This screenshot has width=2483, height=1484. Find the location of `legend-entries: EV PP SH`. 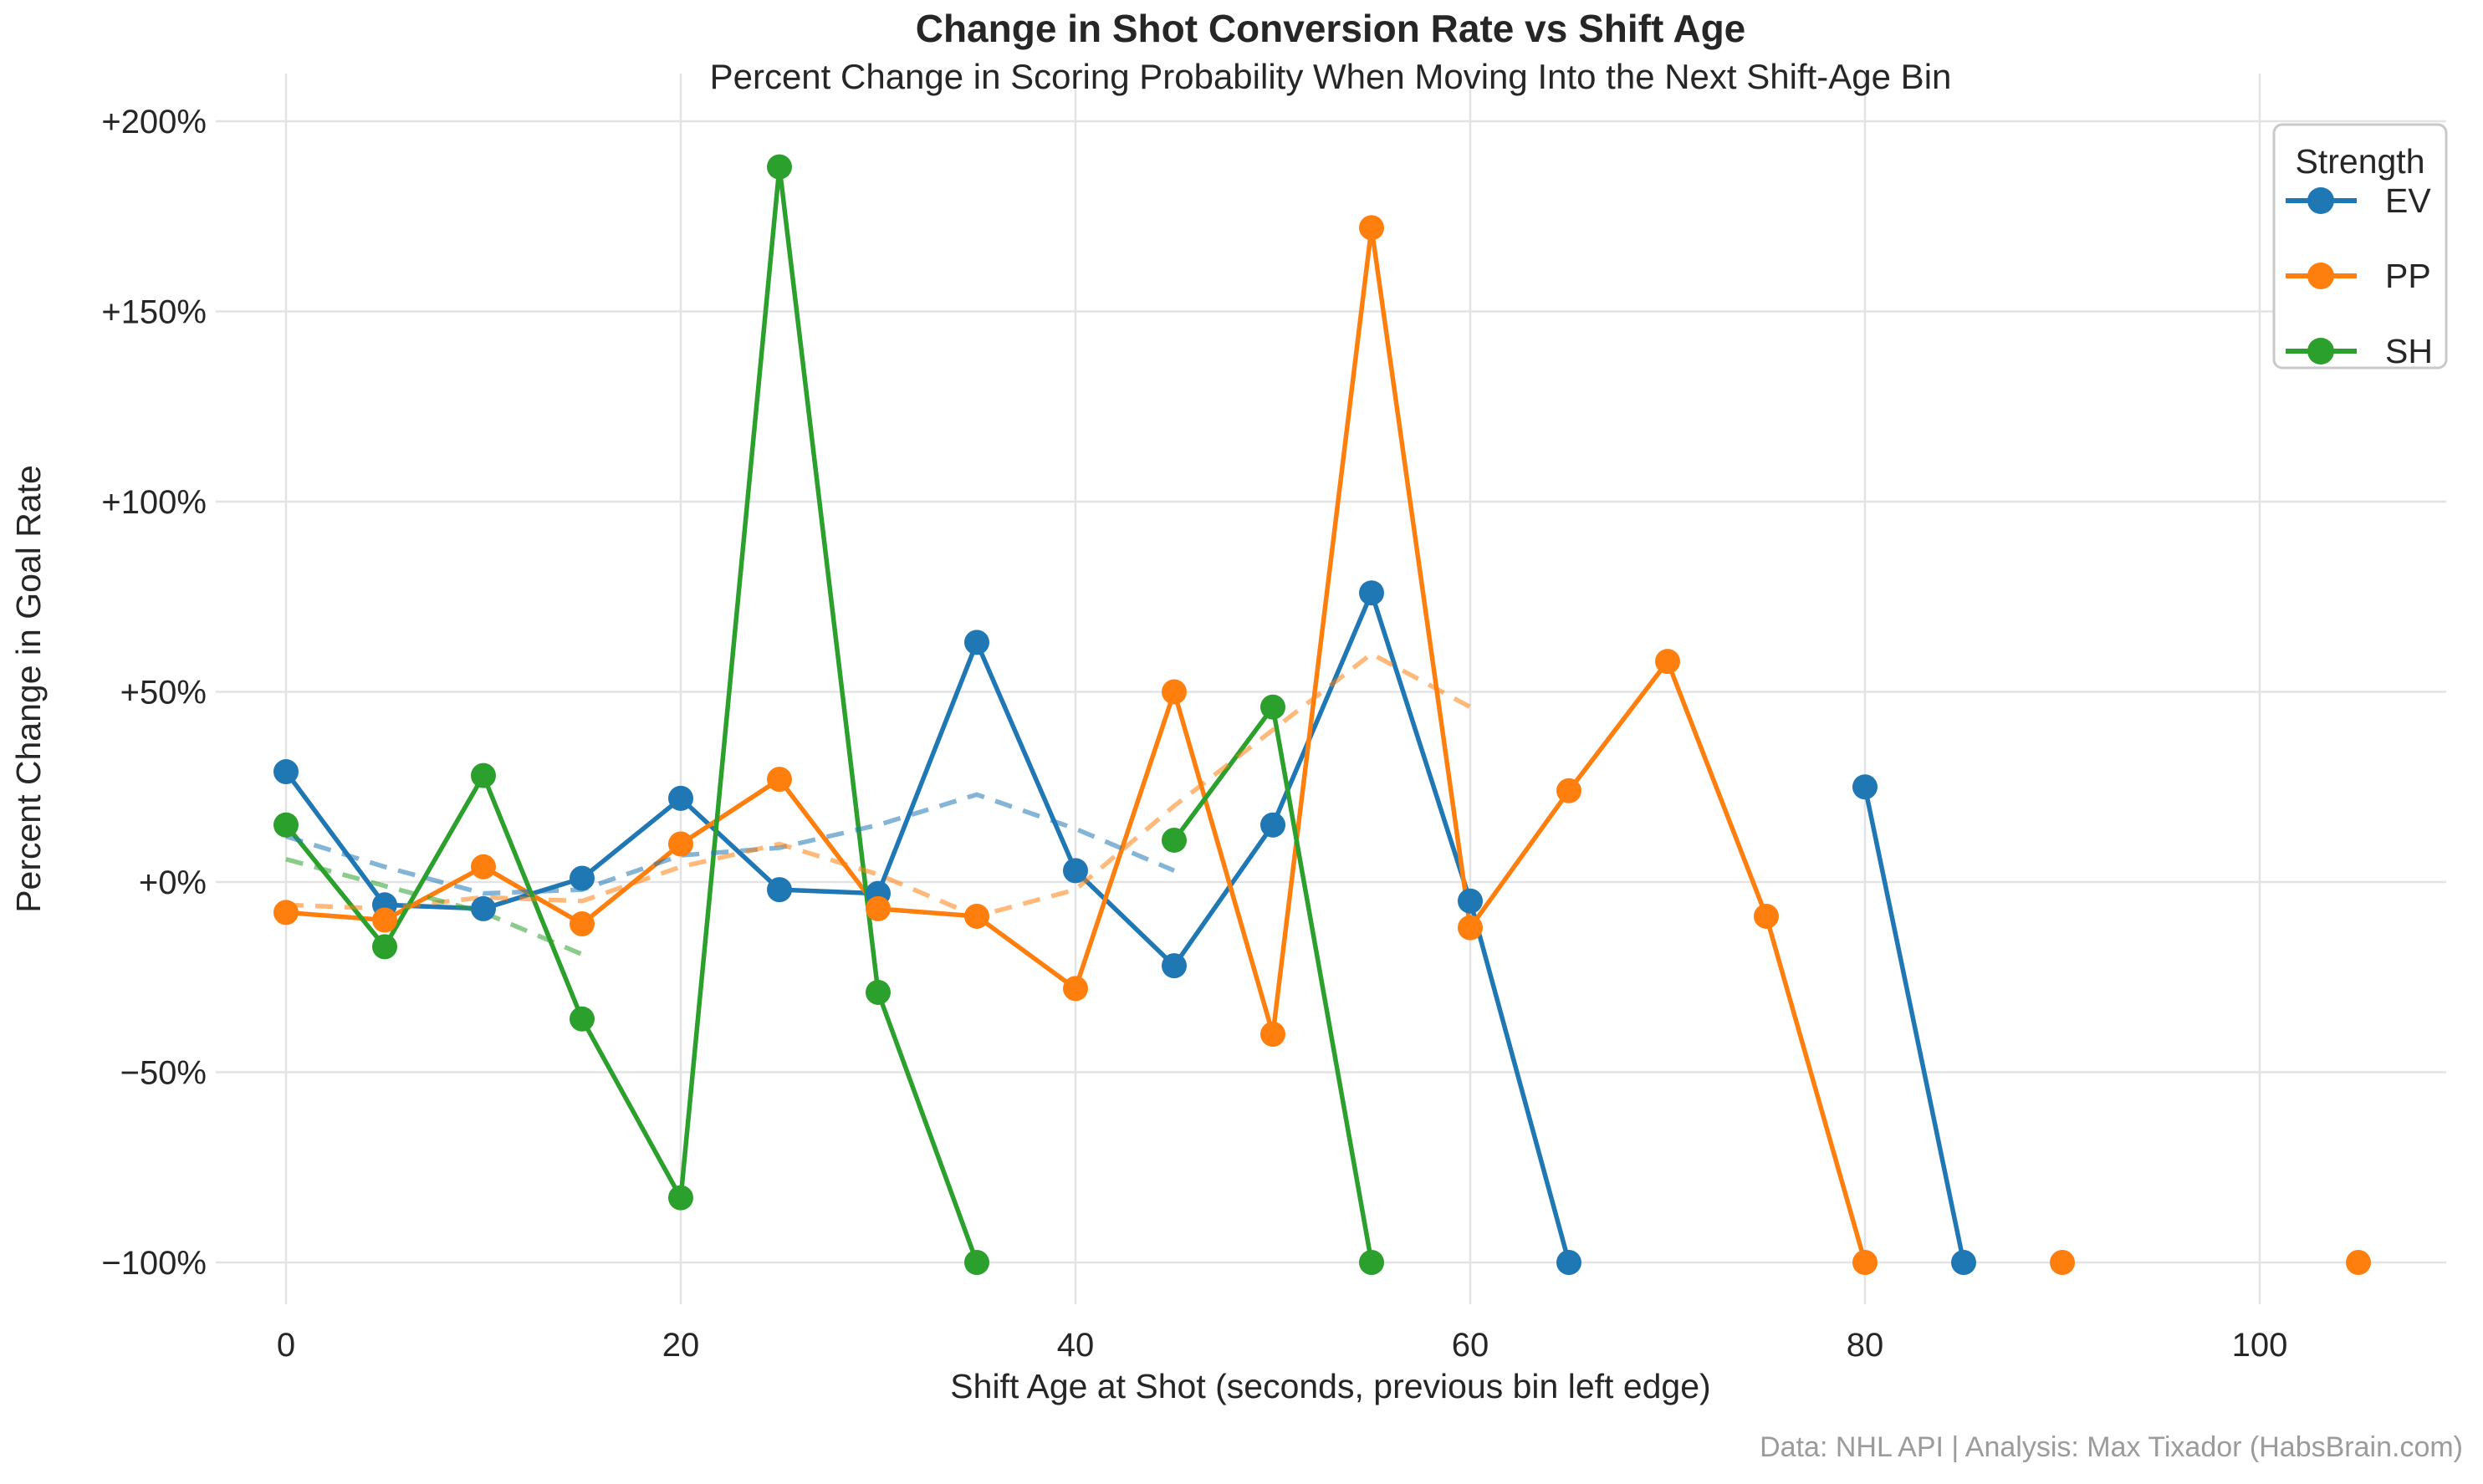

legend-entries: EV PP SH is located at coordinates (2359, 275).